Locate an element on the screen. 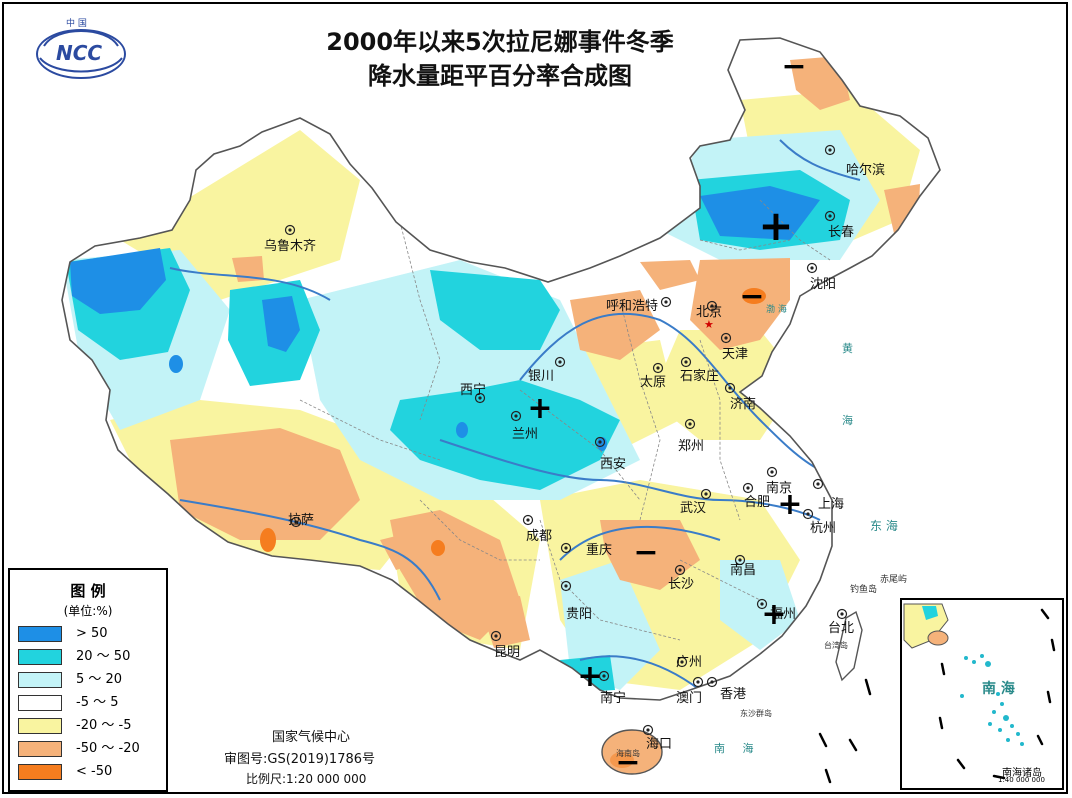  island-hainan: 海南岛 is located at coordinates (628, 753).